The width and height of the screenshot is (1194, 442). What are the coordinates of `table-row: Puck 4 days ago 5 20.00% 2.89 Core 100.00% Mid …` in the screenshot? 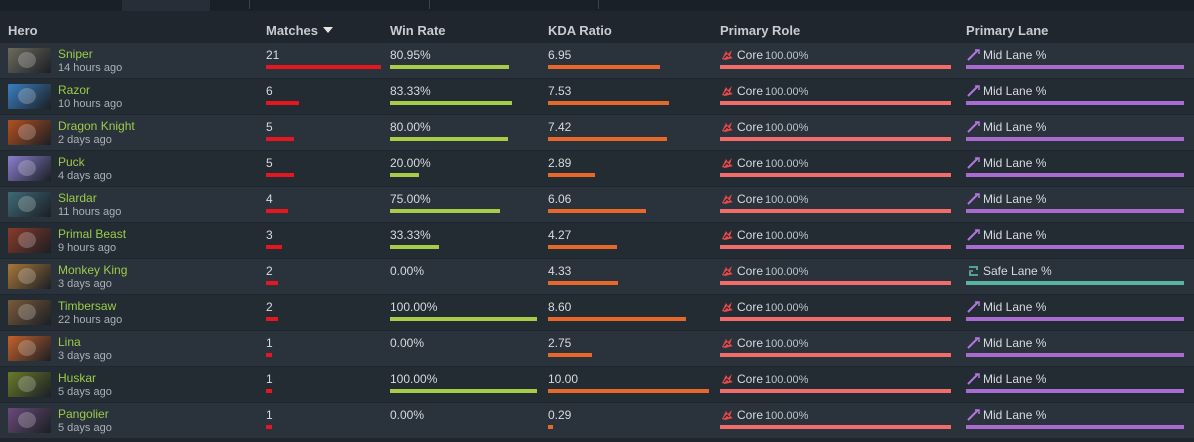 It's located at (597, 168).